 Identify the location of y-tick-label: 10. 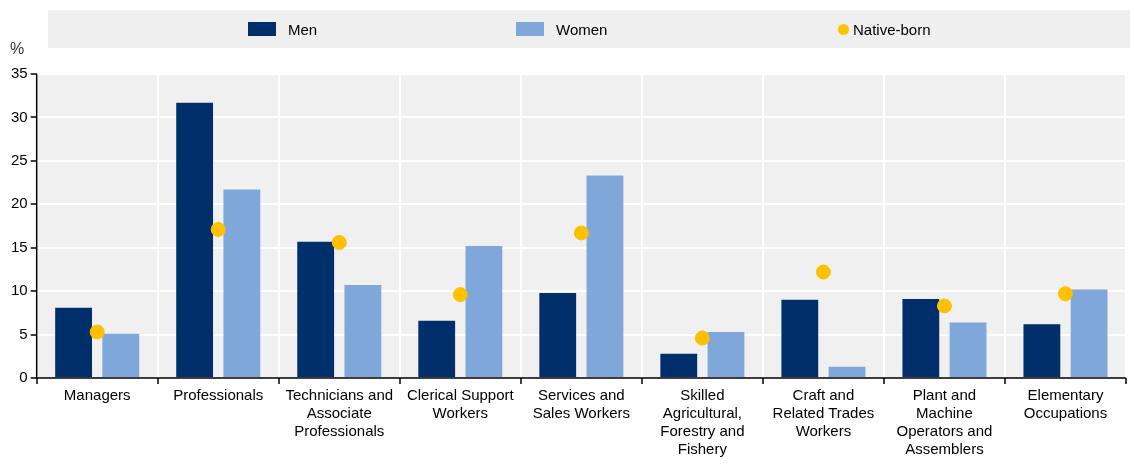
(19, 290).